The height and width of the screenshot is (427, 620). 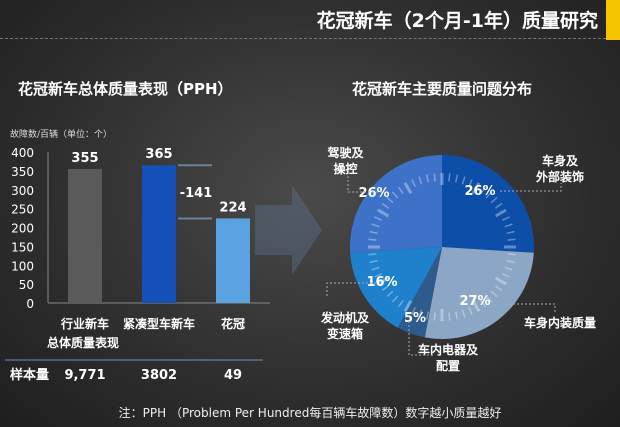 What do you see at coordinates (22, 191) in the screenshot?
I see `y-tick-label: 300` at bounding box center [22, 191].